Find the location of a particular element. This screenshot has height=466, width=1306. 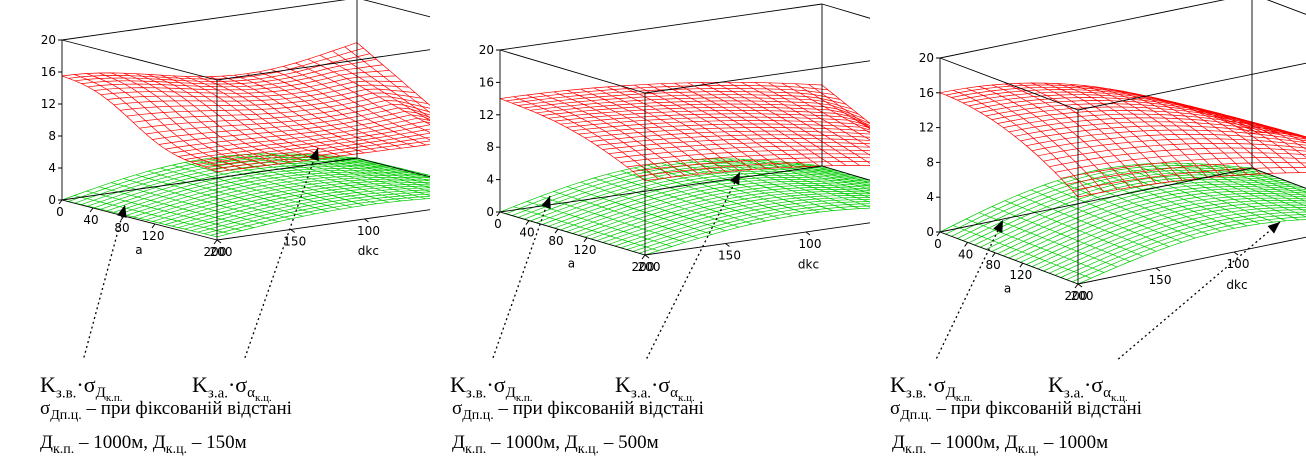

lower-surface is located at coordinates (245, 195).